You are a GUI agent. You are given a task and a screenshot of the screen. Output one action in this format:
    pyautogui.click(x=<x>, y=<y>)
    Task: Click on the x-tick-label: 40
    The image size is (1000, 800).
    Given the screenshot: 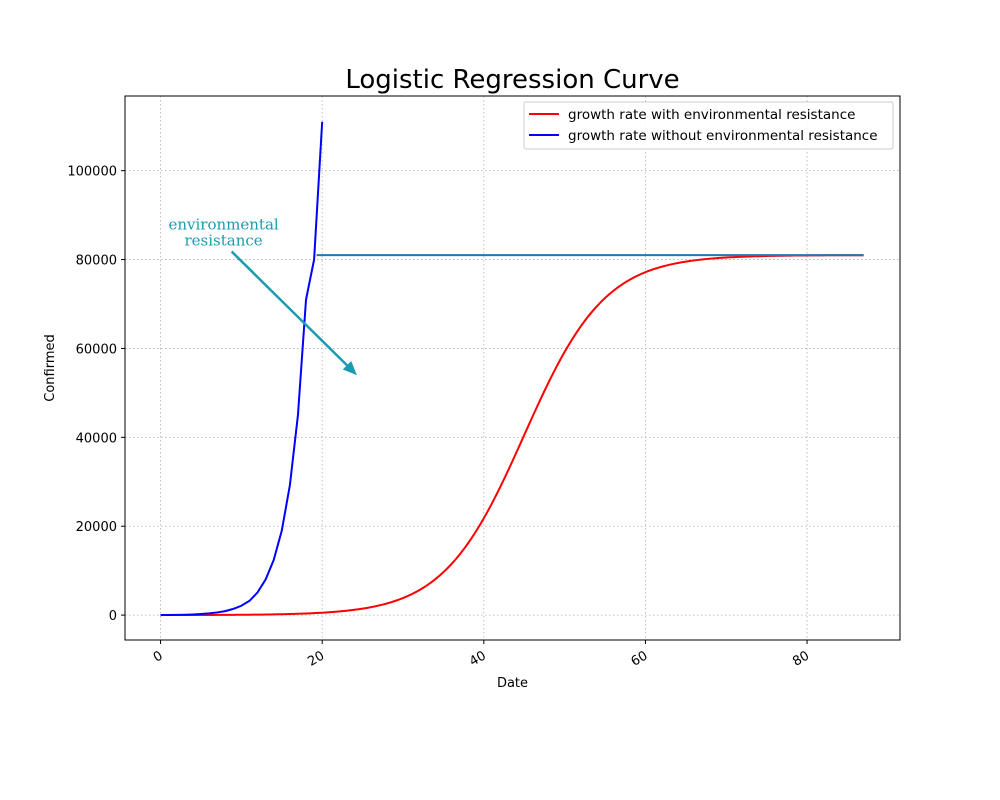 What is the action you would take?
    pyautogui.click(x=478, y=658)
    